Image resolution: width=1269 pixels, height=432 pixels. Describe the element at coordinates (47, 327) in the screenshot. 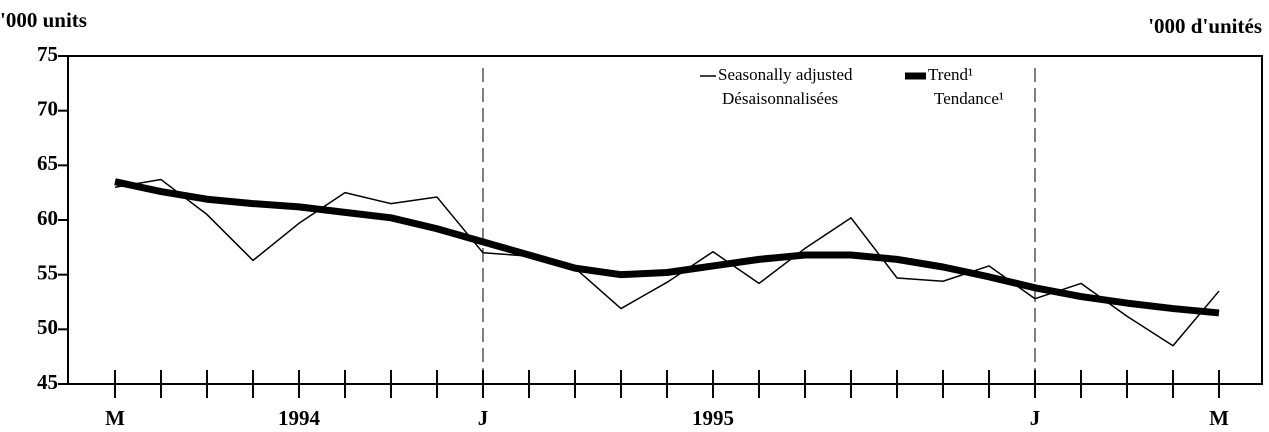

I see `y-tick-label: 50` at that location.